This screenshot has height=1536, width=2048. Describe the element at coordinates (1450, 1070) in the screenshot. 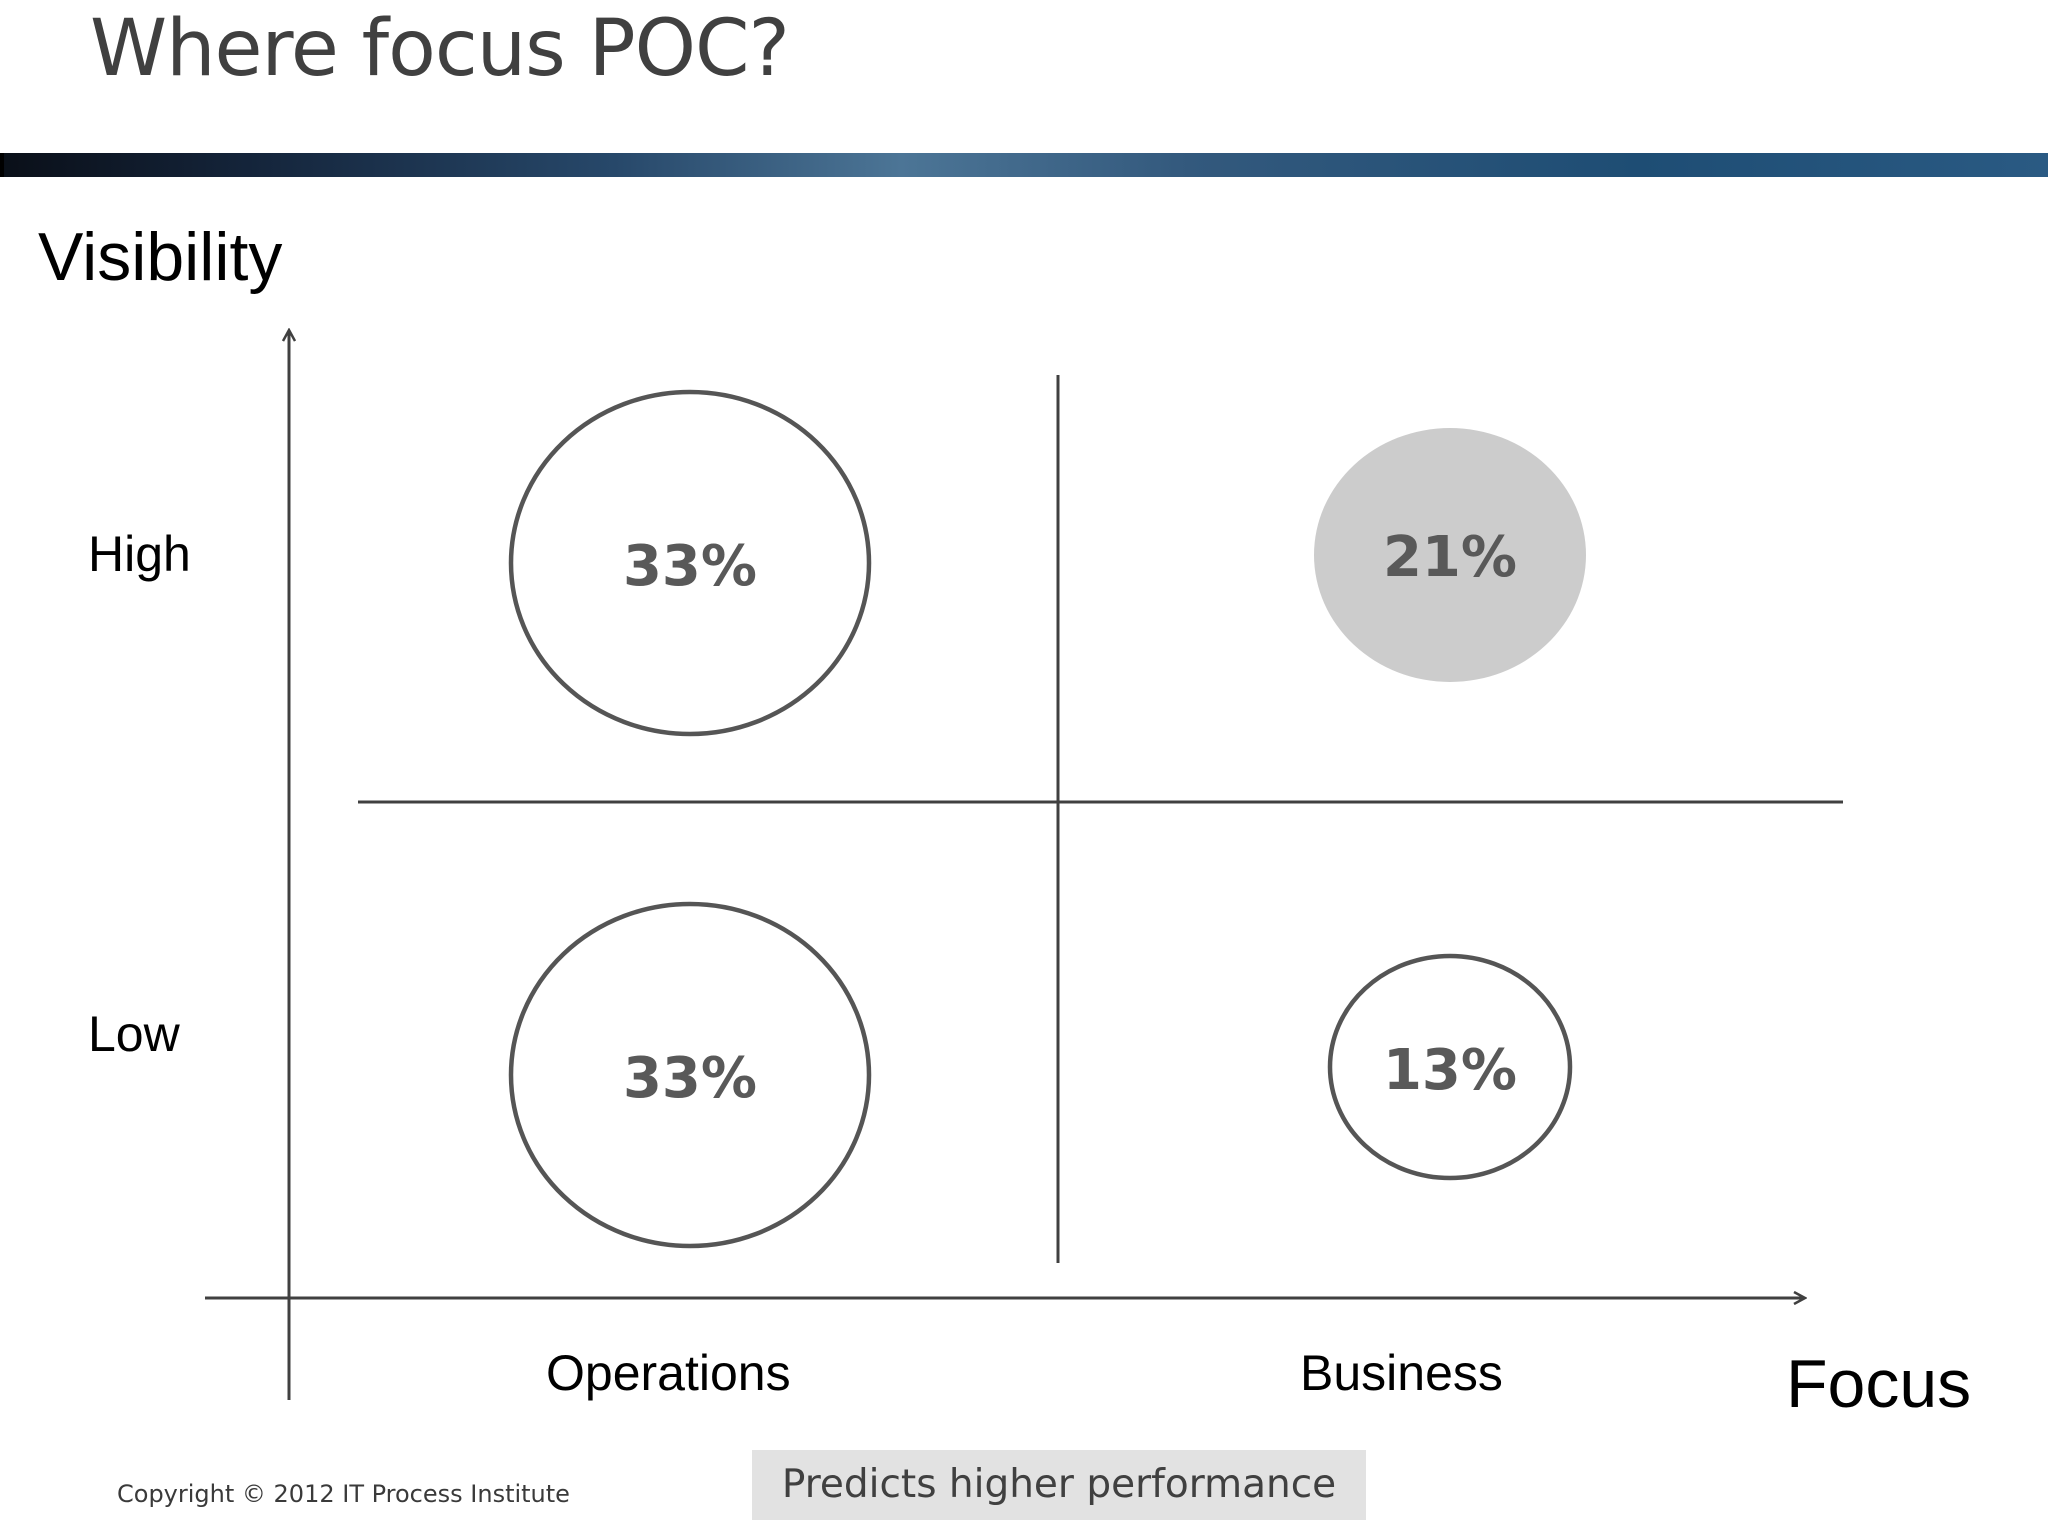

I see `percent-low-business: 13%` at that location.